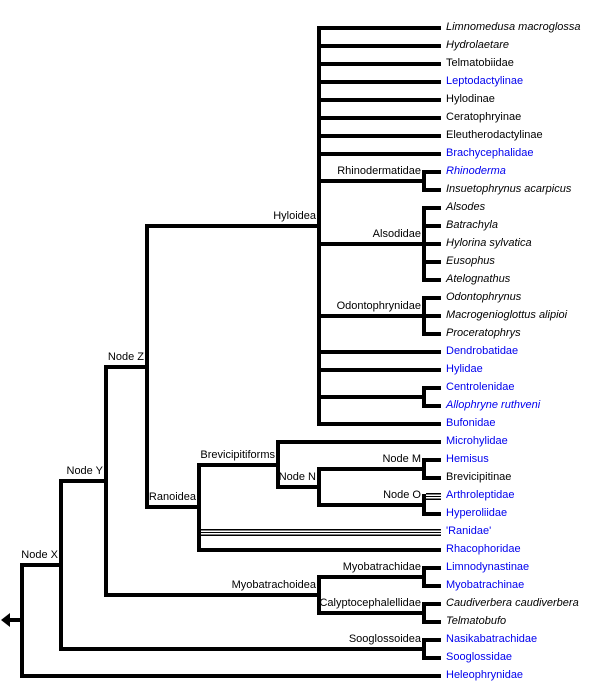  Describe the element at coordinates (371, 316) in the screenshot. I see `branch-to-odontophrynidae` at that location.